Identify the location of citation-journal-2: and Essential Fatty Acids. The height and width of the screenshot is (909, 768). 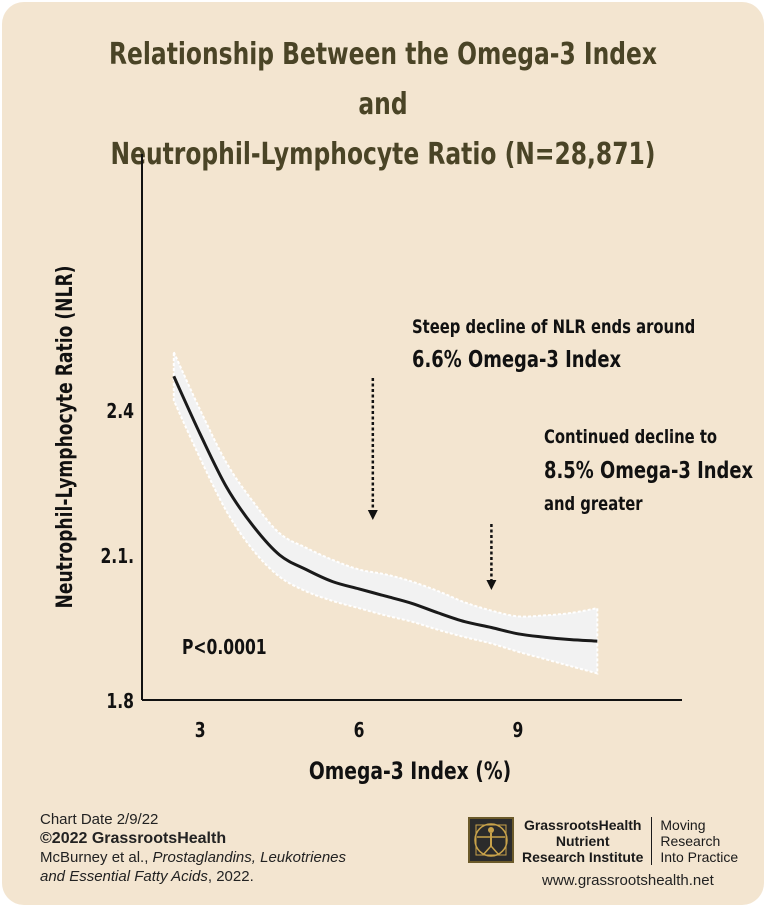
(124, 876).